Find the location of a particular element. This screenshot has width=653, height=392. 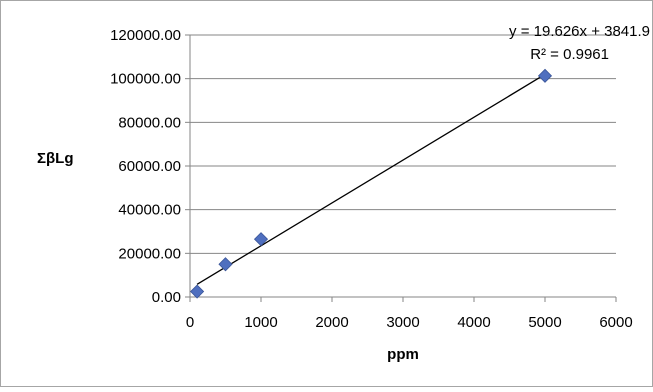

y-tick-label: 100000.00 is located at coordinates (145, 79).